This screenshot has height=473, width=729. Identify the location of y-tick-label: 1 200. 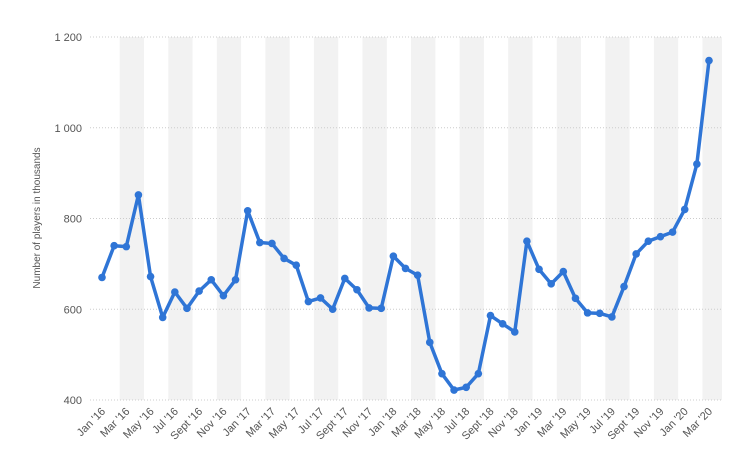
(68, 38).